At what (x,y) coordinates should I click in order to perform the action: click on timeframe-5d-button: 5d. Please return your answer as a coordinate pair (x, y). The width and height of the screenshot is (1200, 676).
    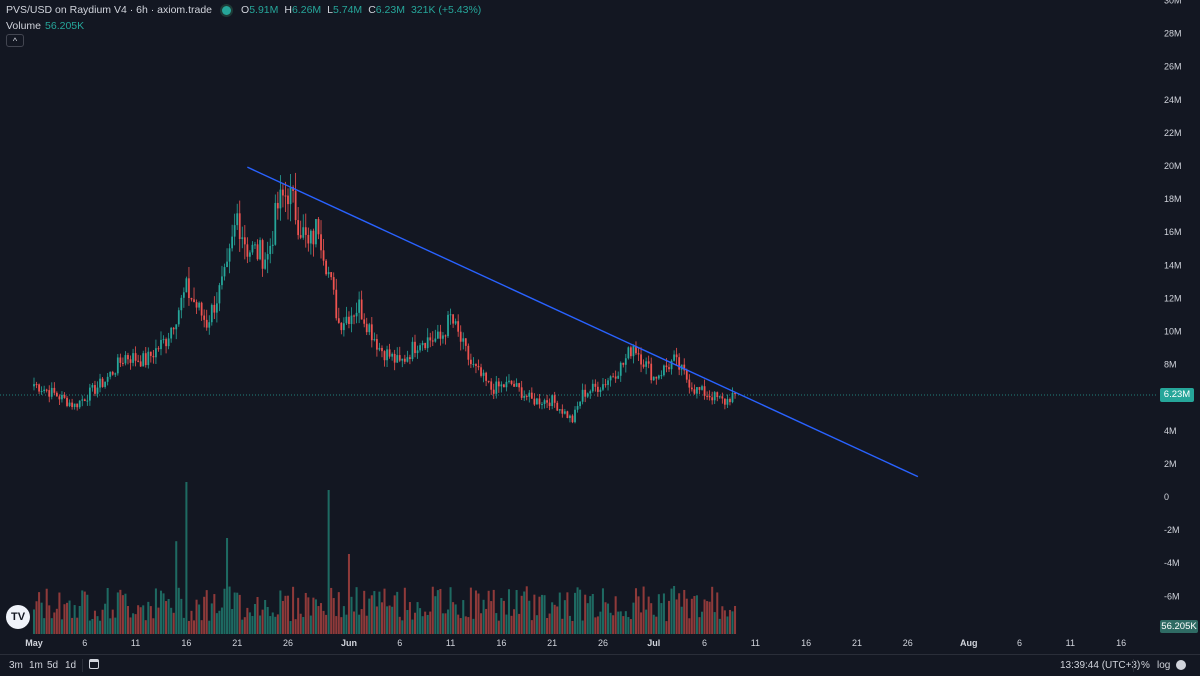
    Looking at the image, I should click on (53, 665).